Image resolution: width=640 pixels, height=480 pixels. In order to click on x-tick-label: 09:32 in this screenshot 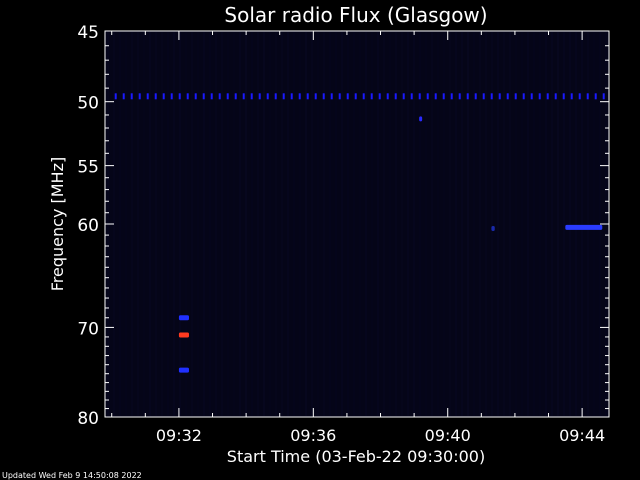, I will do `click(179, 435)`.